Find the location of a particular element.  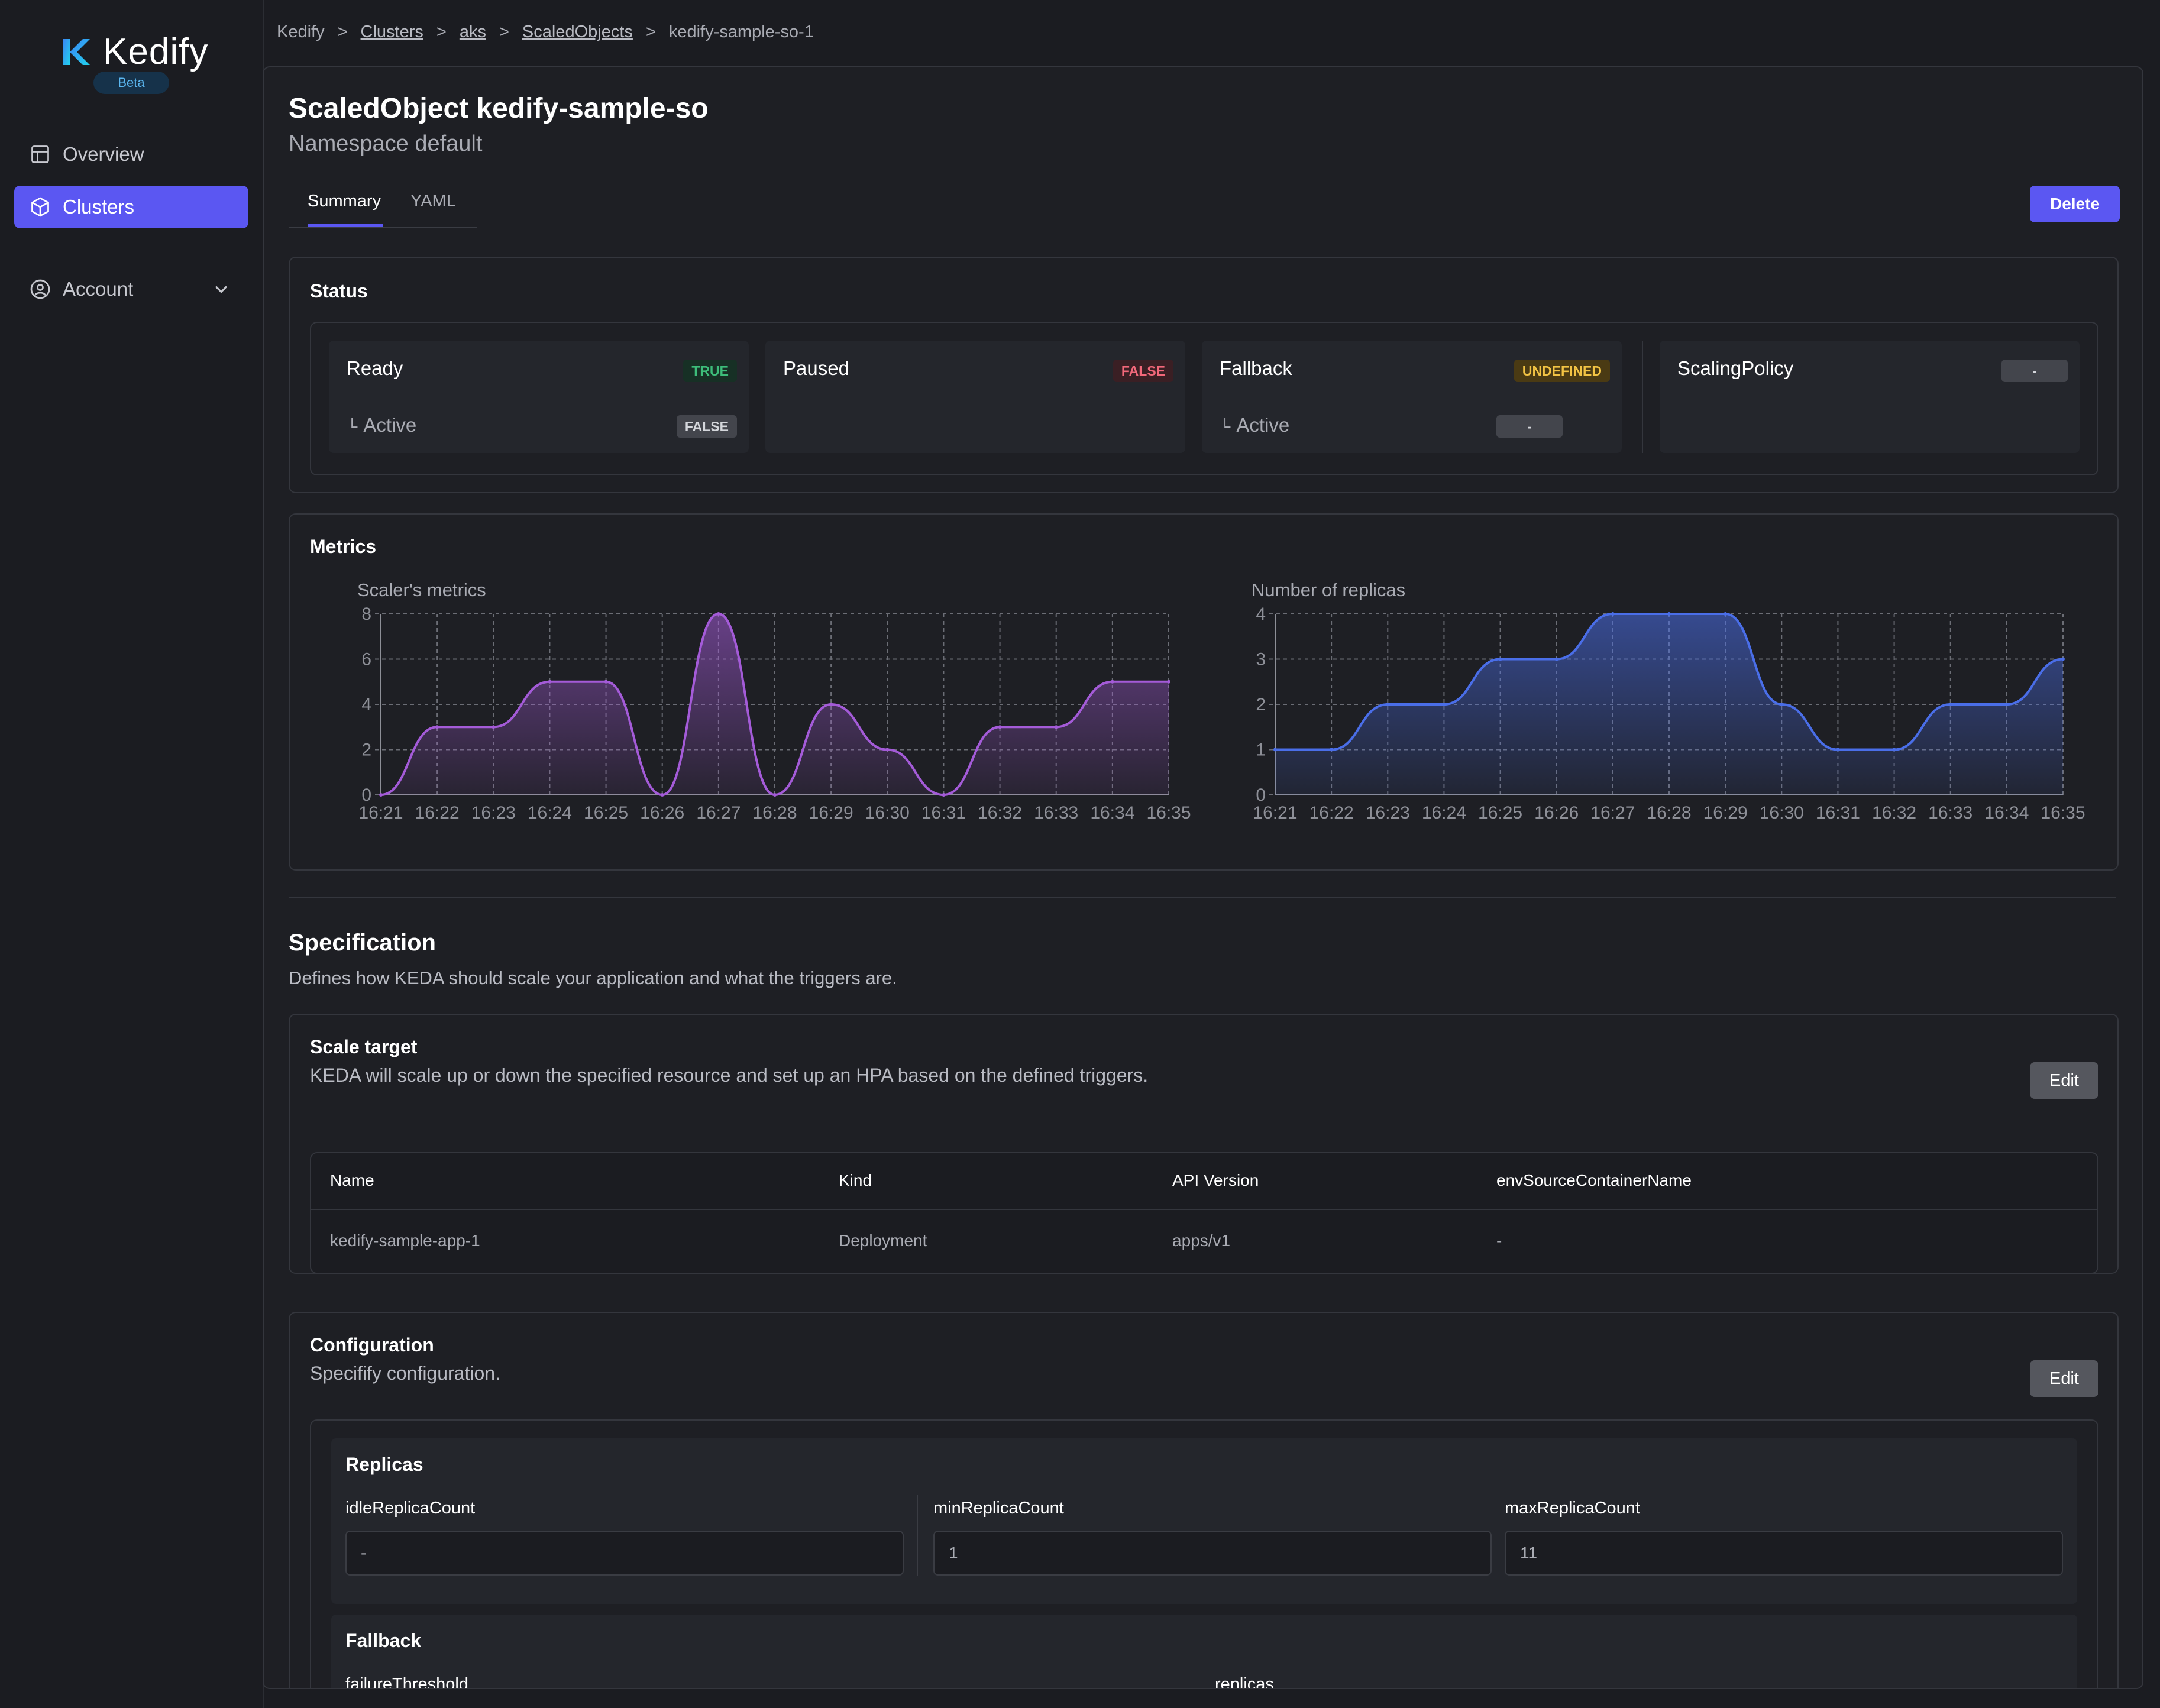

sidebar-item-clusters: Clusters is located at coordinates (131, 207).